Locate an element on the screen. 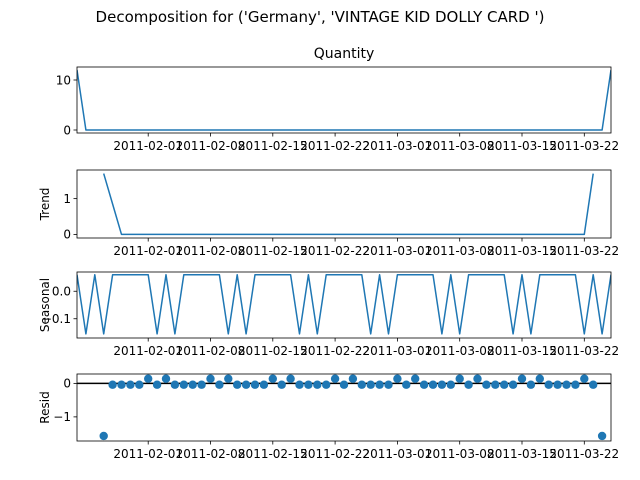  axes-frame-seasonal is located at coordinates (344, 305).